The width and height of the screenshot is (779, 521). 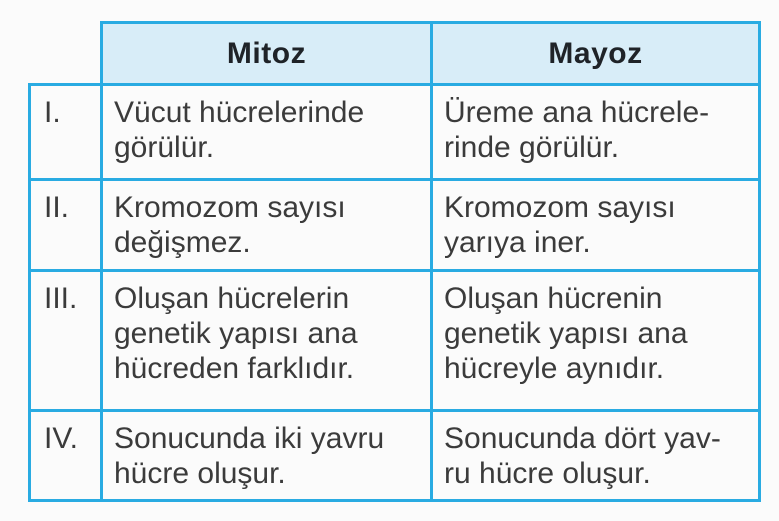 What do you see at coordinates (65, 340) in the screenshot?
I see `row-numeral: III.` at bounding box center [65, 340].